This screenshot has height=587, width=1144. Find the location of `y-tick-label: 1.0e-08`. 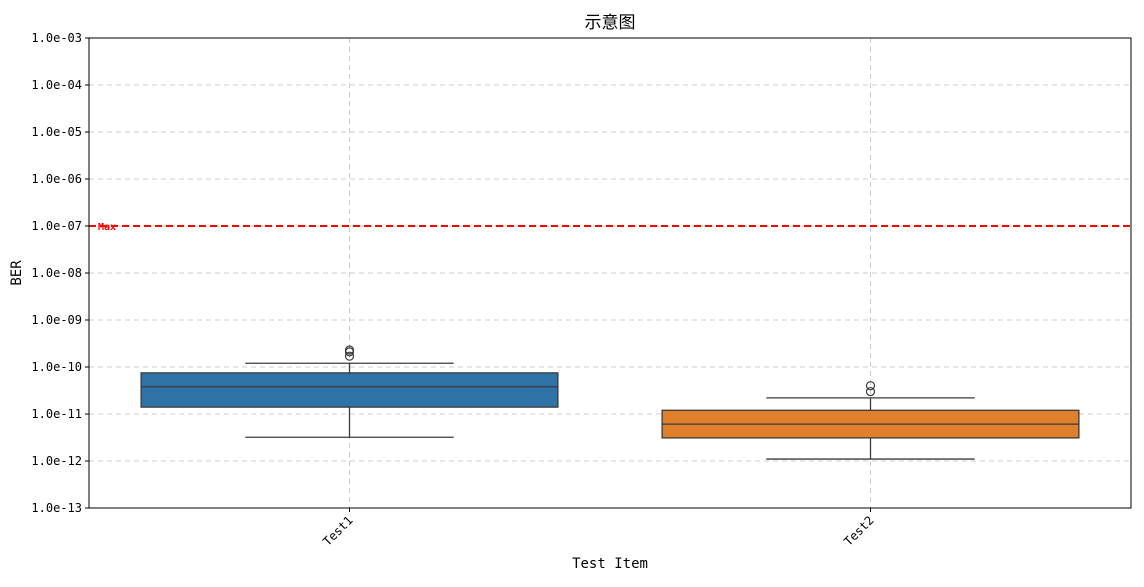

y-tick-label: 1.0e-08 is located at coordinates (56, 273).